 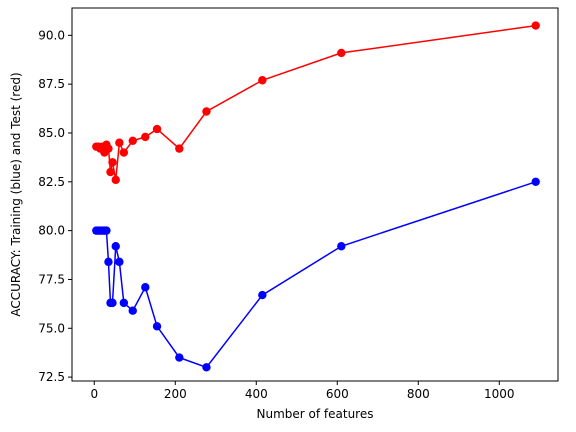 I want to click on x-tick-label: 600, so click(x=337, y=394).